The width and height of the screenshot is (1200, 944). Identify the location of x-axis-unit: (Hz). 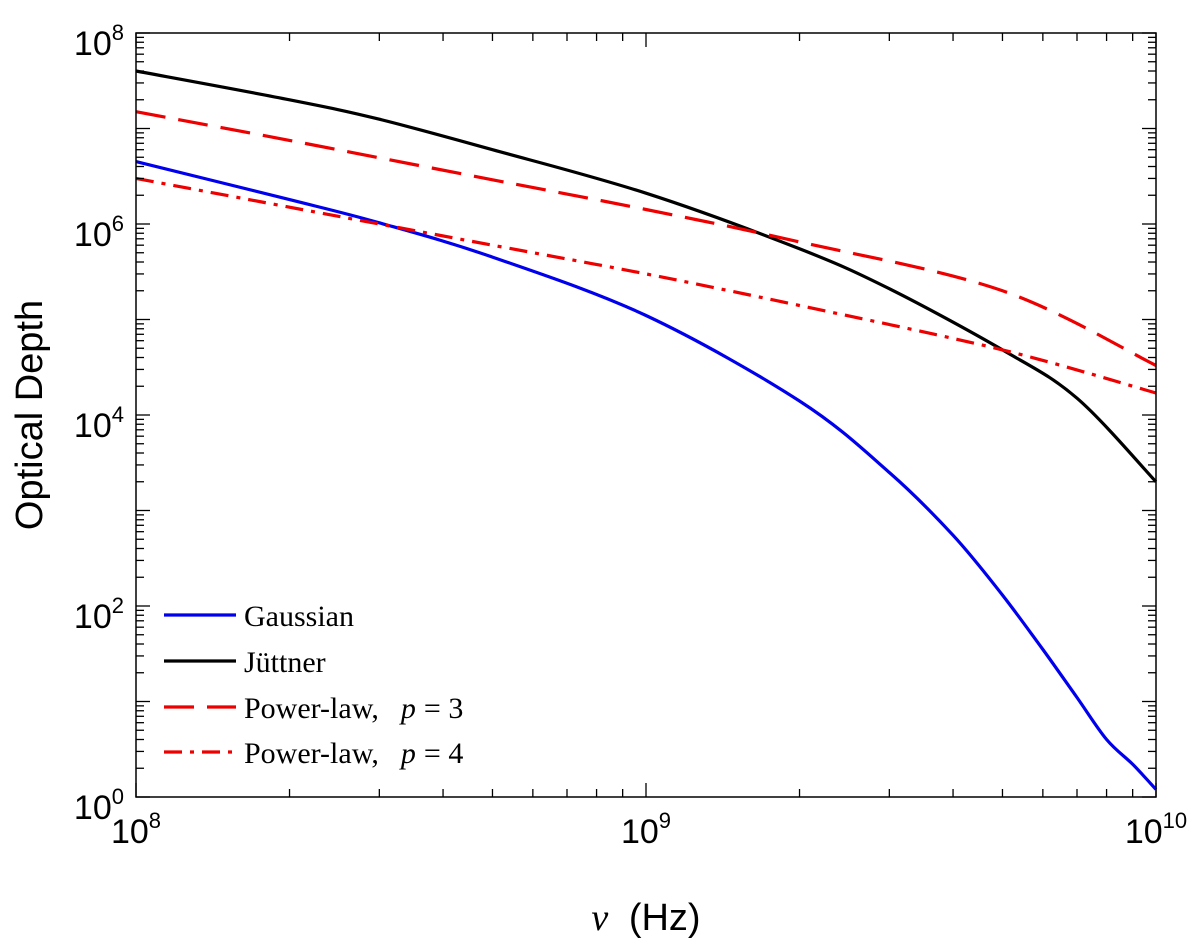
(665, 918).